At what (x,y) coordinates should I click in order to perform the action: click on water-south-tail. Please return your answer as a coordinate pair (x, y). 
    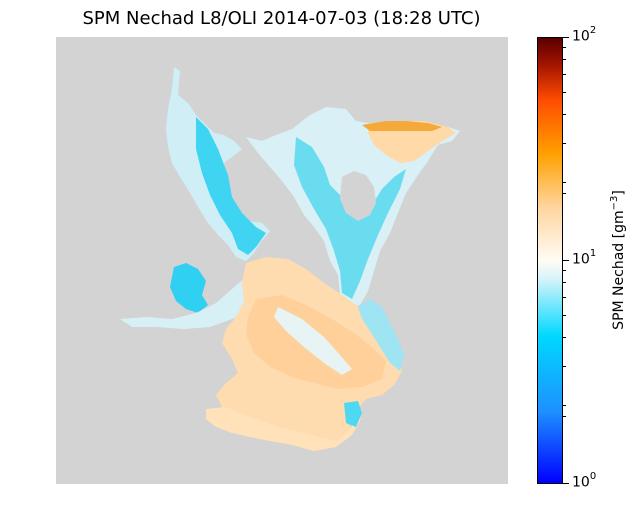
    Looking at the image, I should click on (284, 429).